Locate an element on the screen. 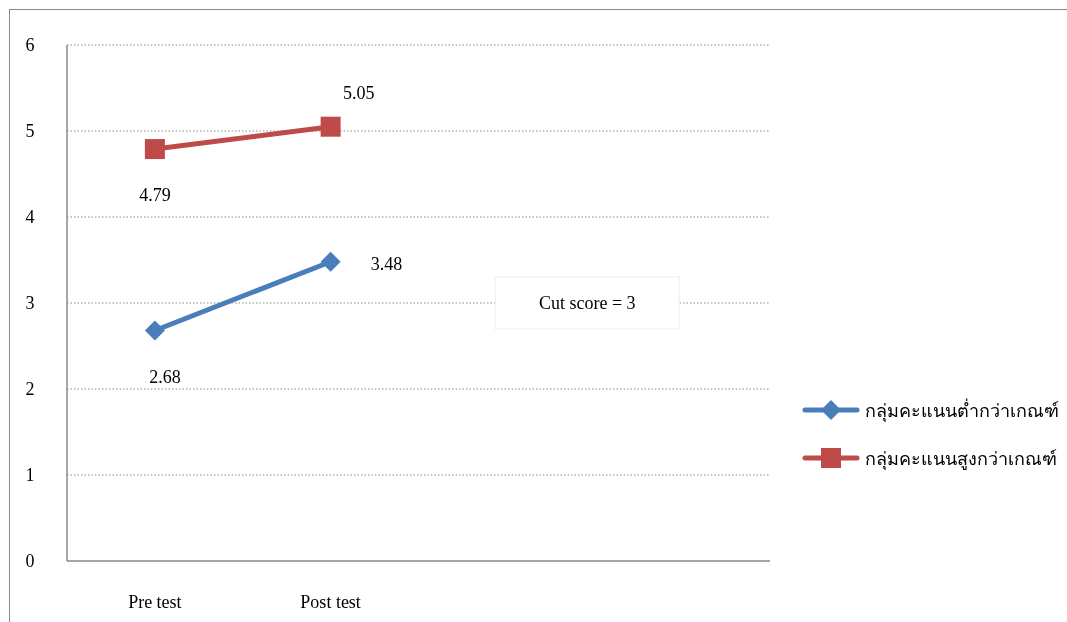 The width and height of the screenshot is (1067, 622). annotation: Cut score = 3 is located at coordinates (587, 303).